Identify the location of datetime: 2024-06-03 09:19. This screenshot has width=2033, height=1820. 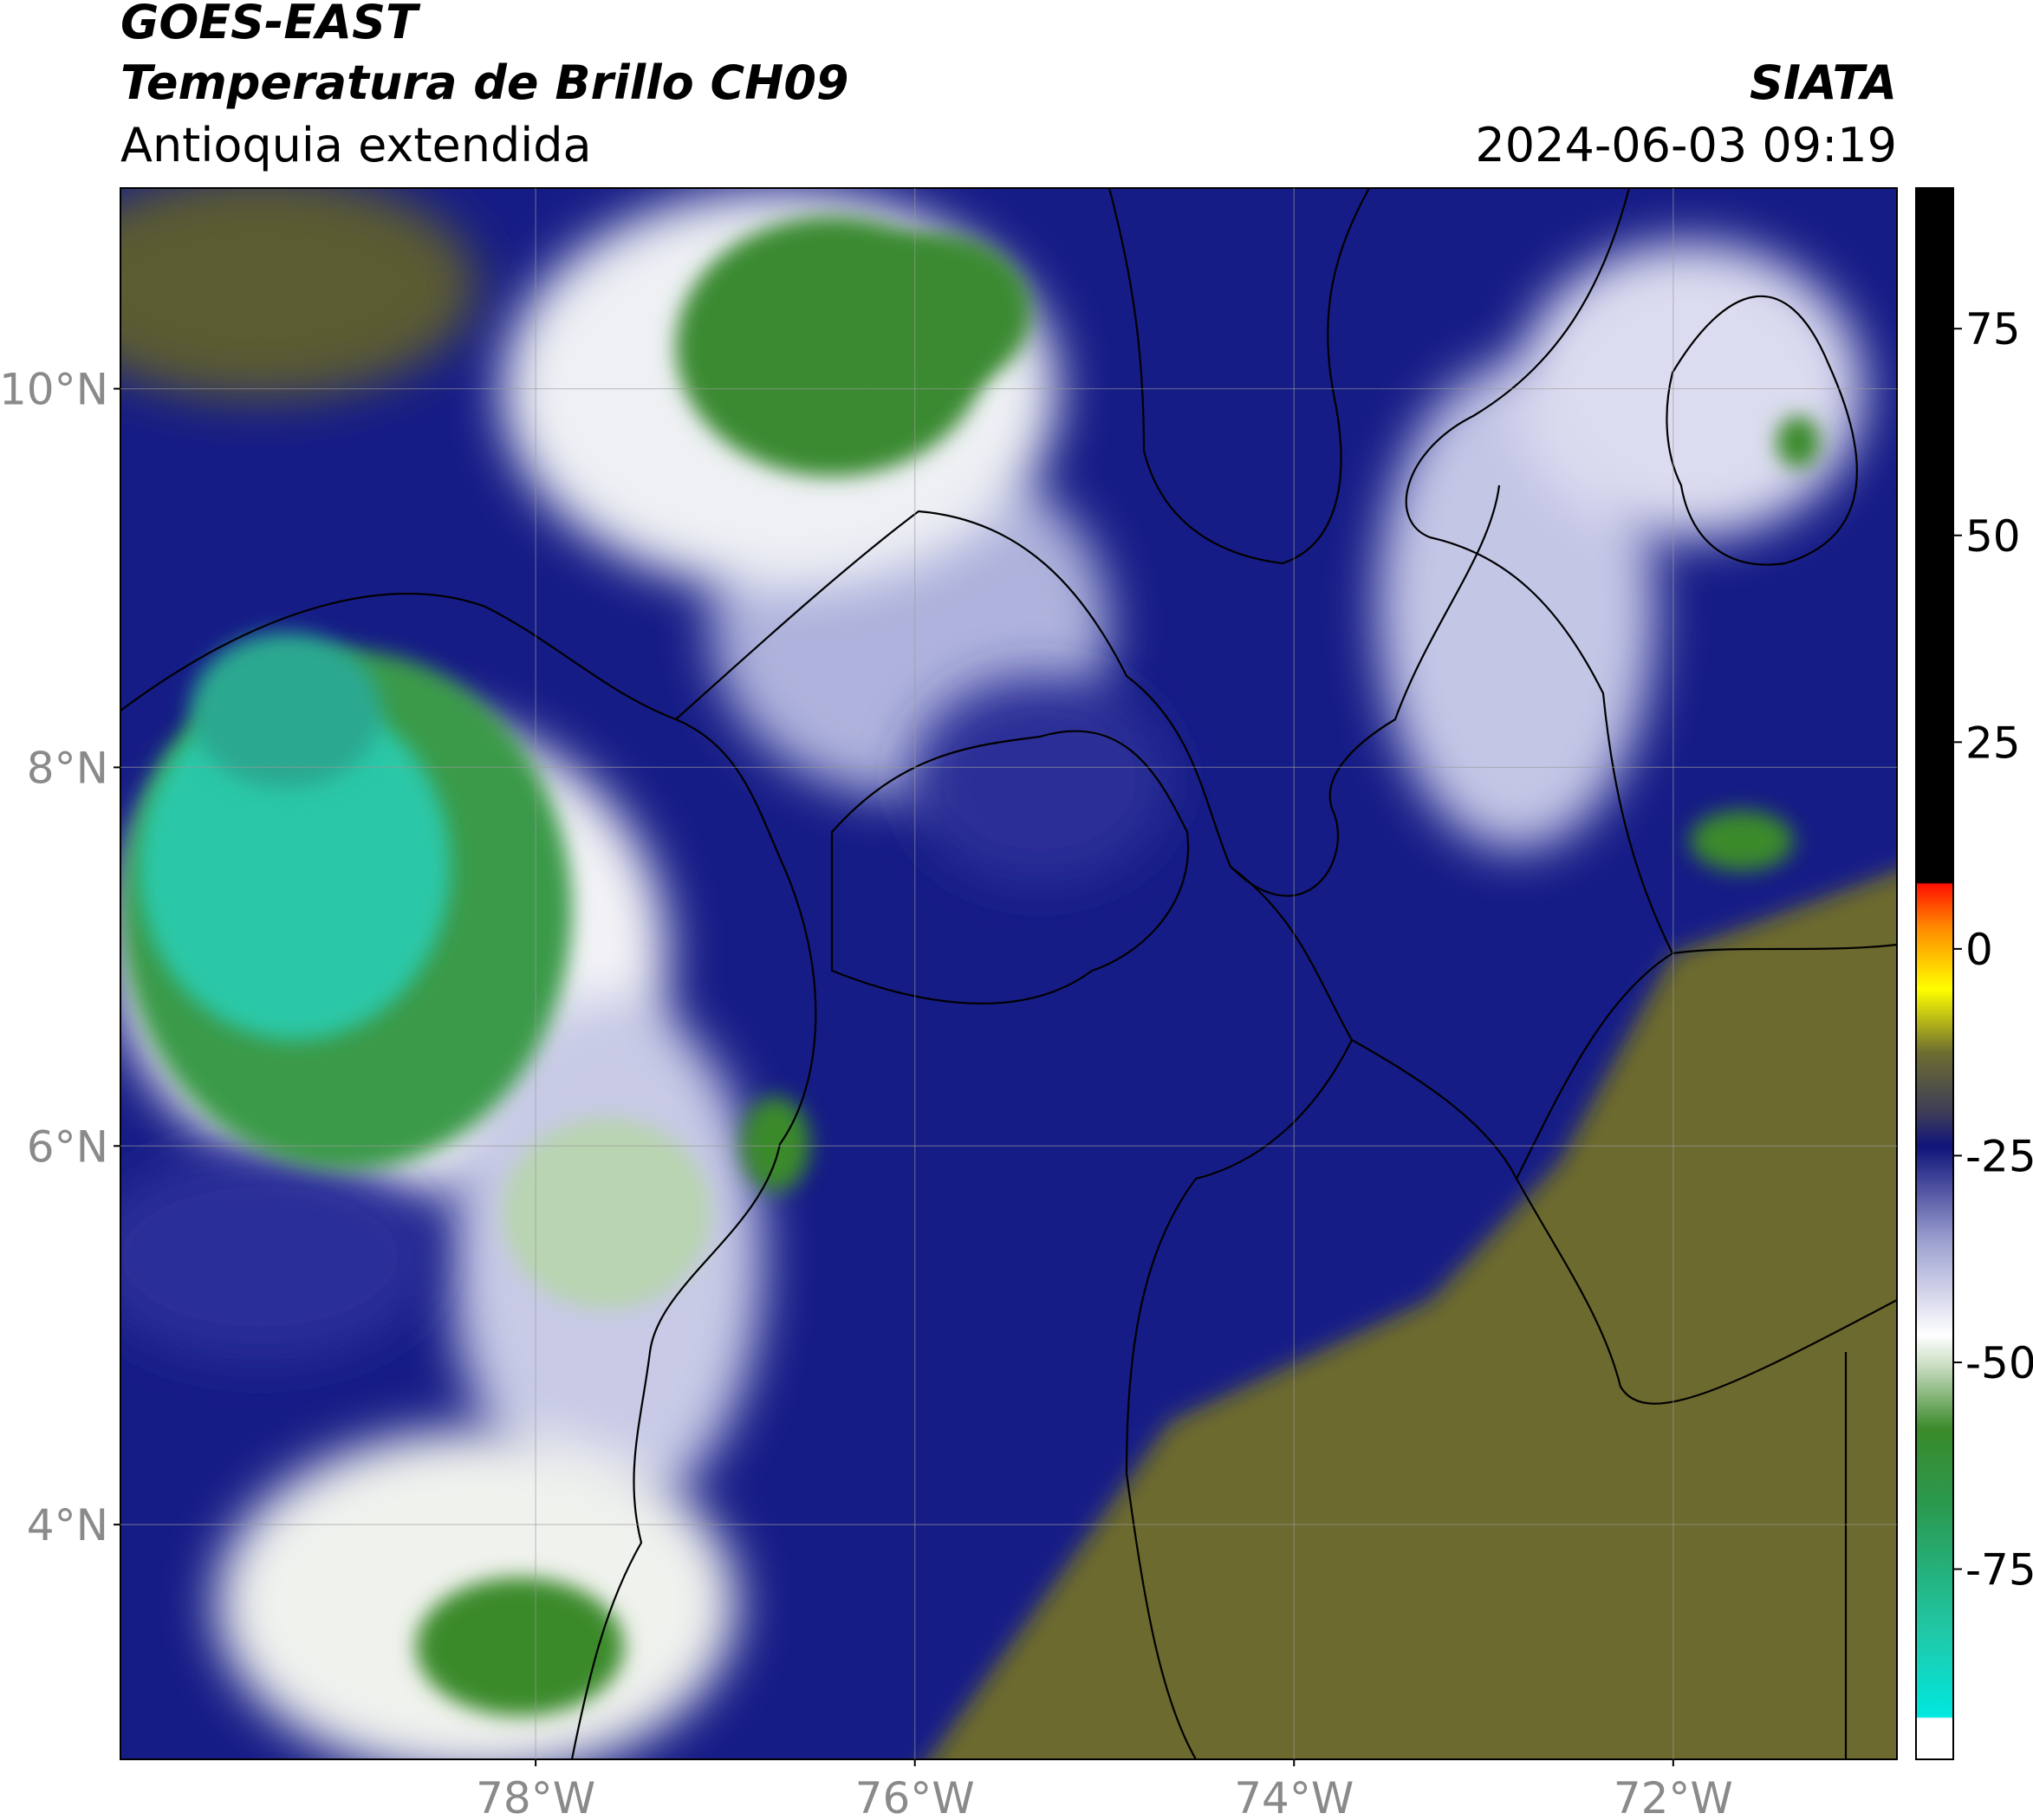
(1686, 145).